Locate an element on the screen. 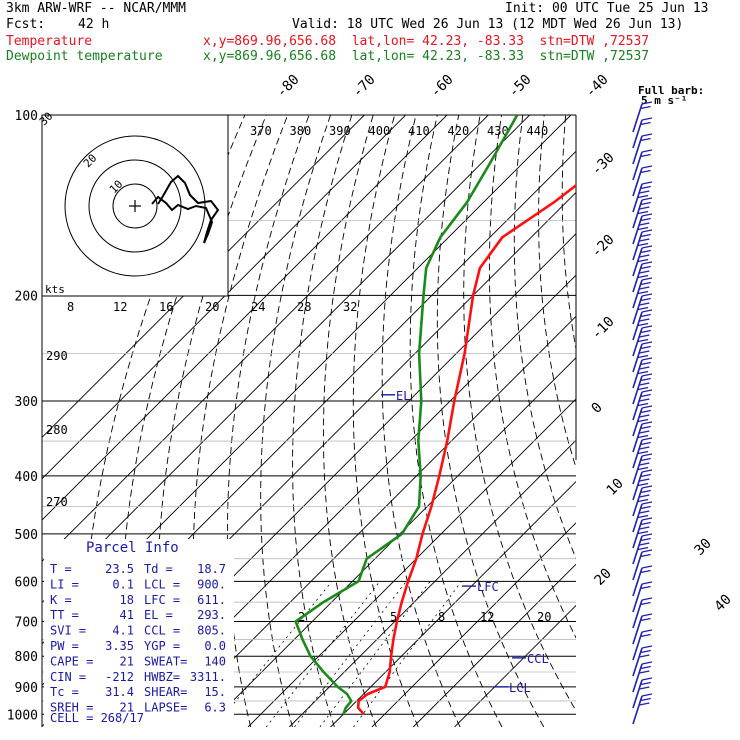  parcel-value: 0.0 is located at coordinates (215, 646).